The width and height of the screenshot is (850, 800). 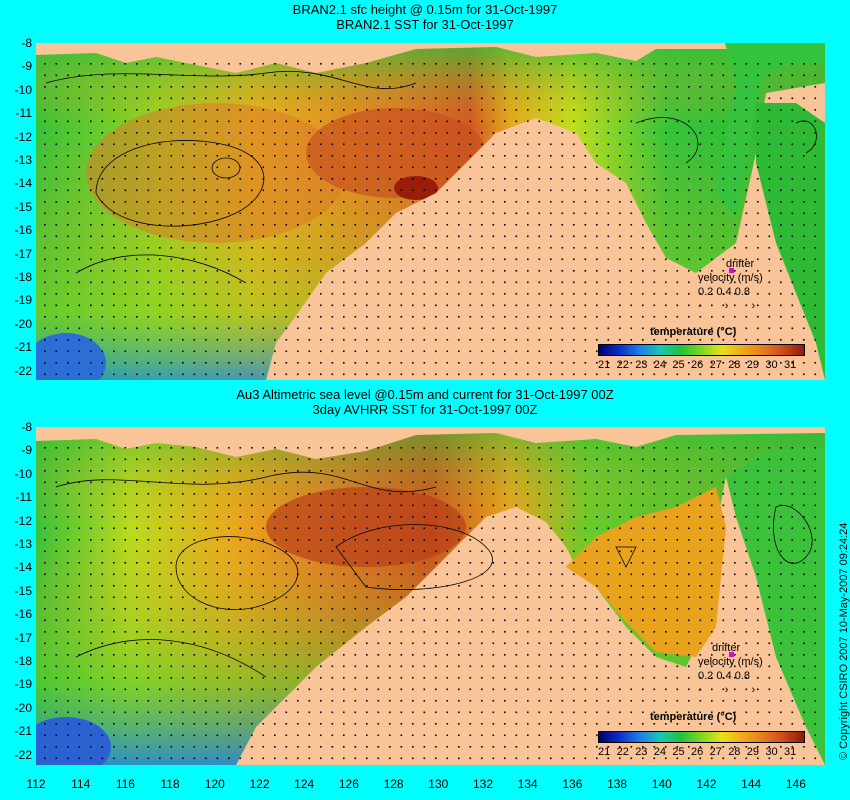 What do you see at coordinates (660, 752) in the screenshot?
I see `legend-tick: 24` at bounding box center [660, 752].